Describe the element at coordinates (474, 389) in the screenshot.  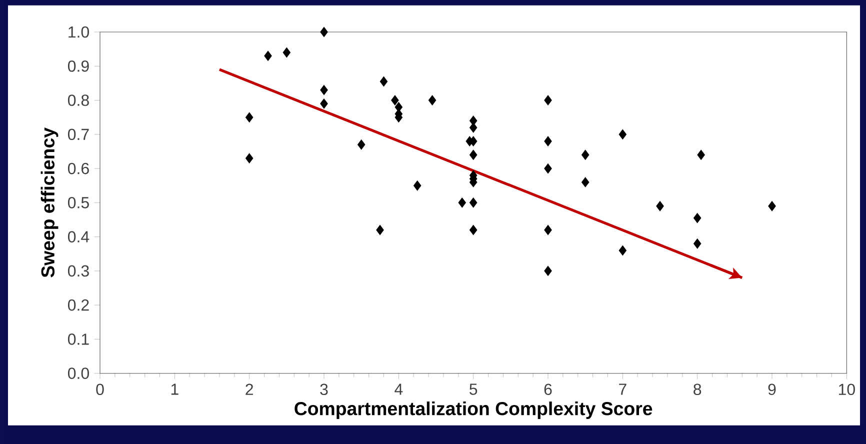
I see `x-tick-label: 5` at that location.